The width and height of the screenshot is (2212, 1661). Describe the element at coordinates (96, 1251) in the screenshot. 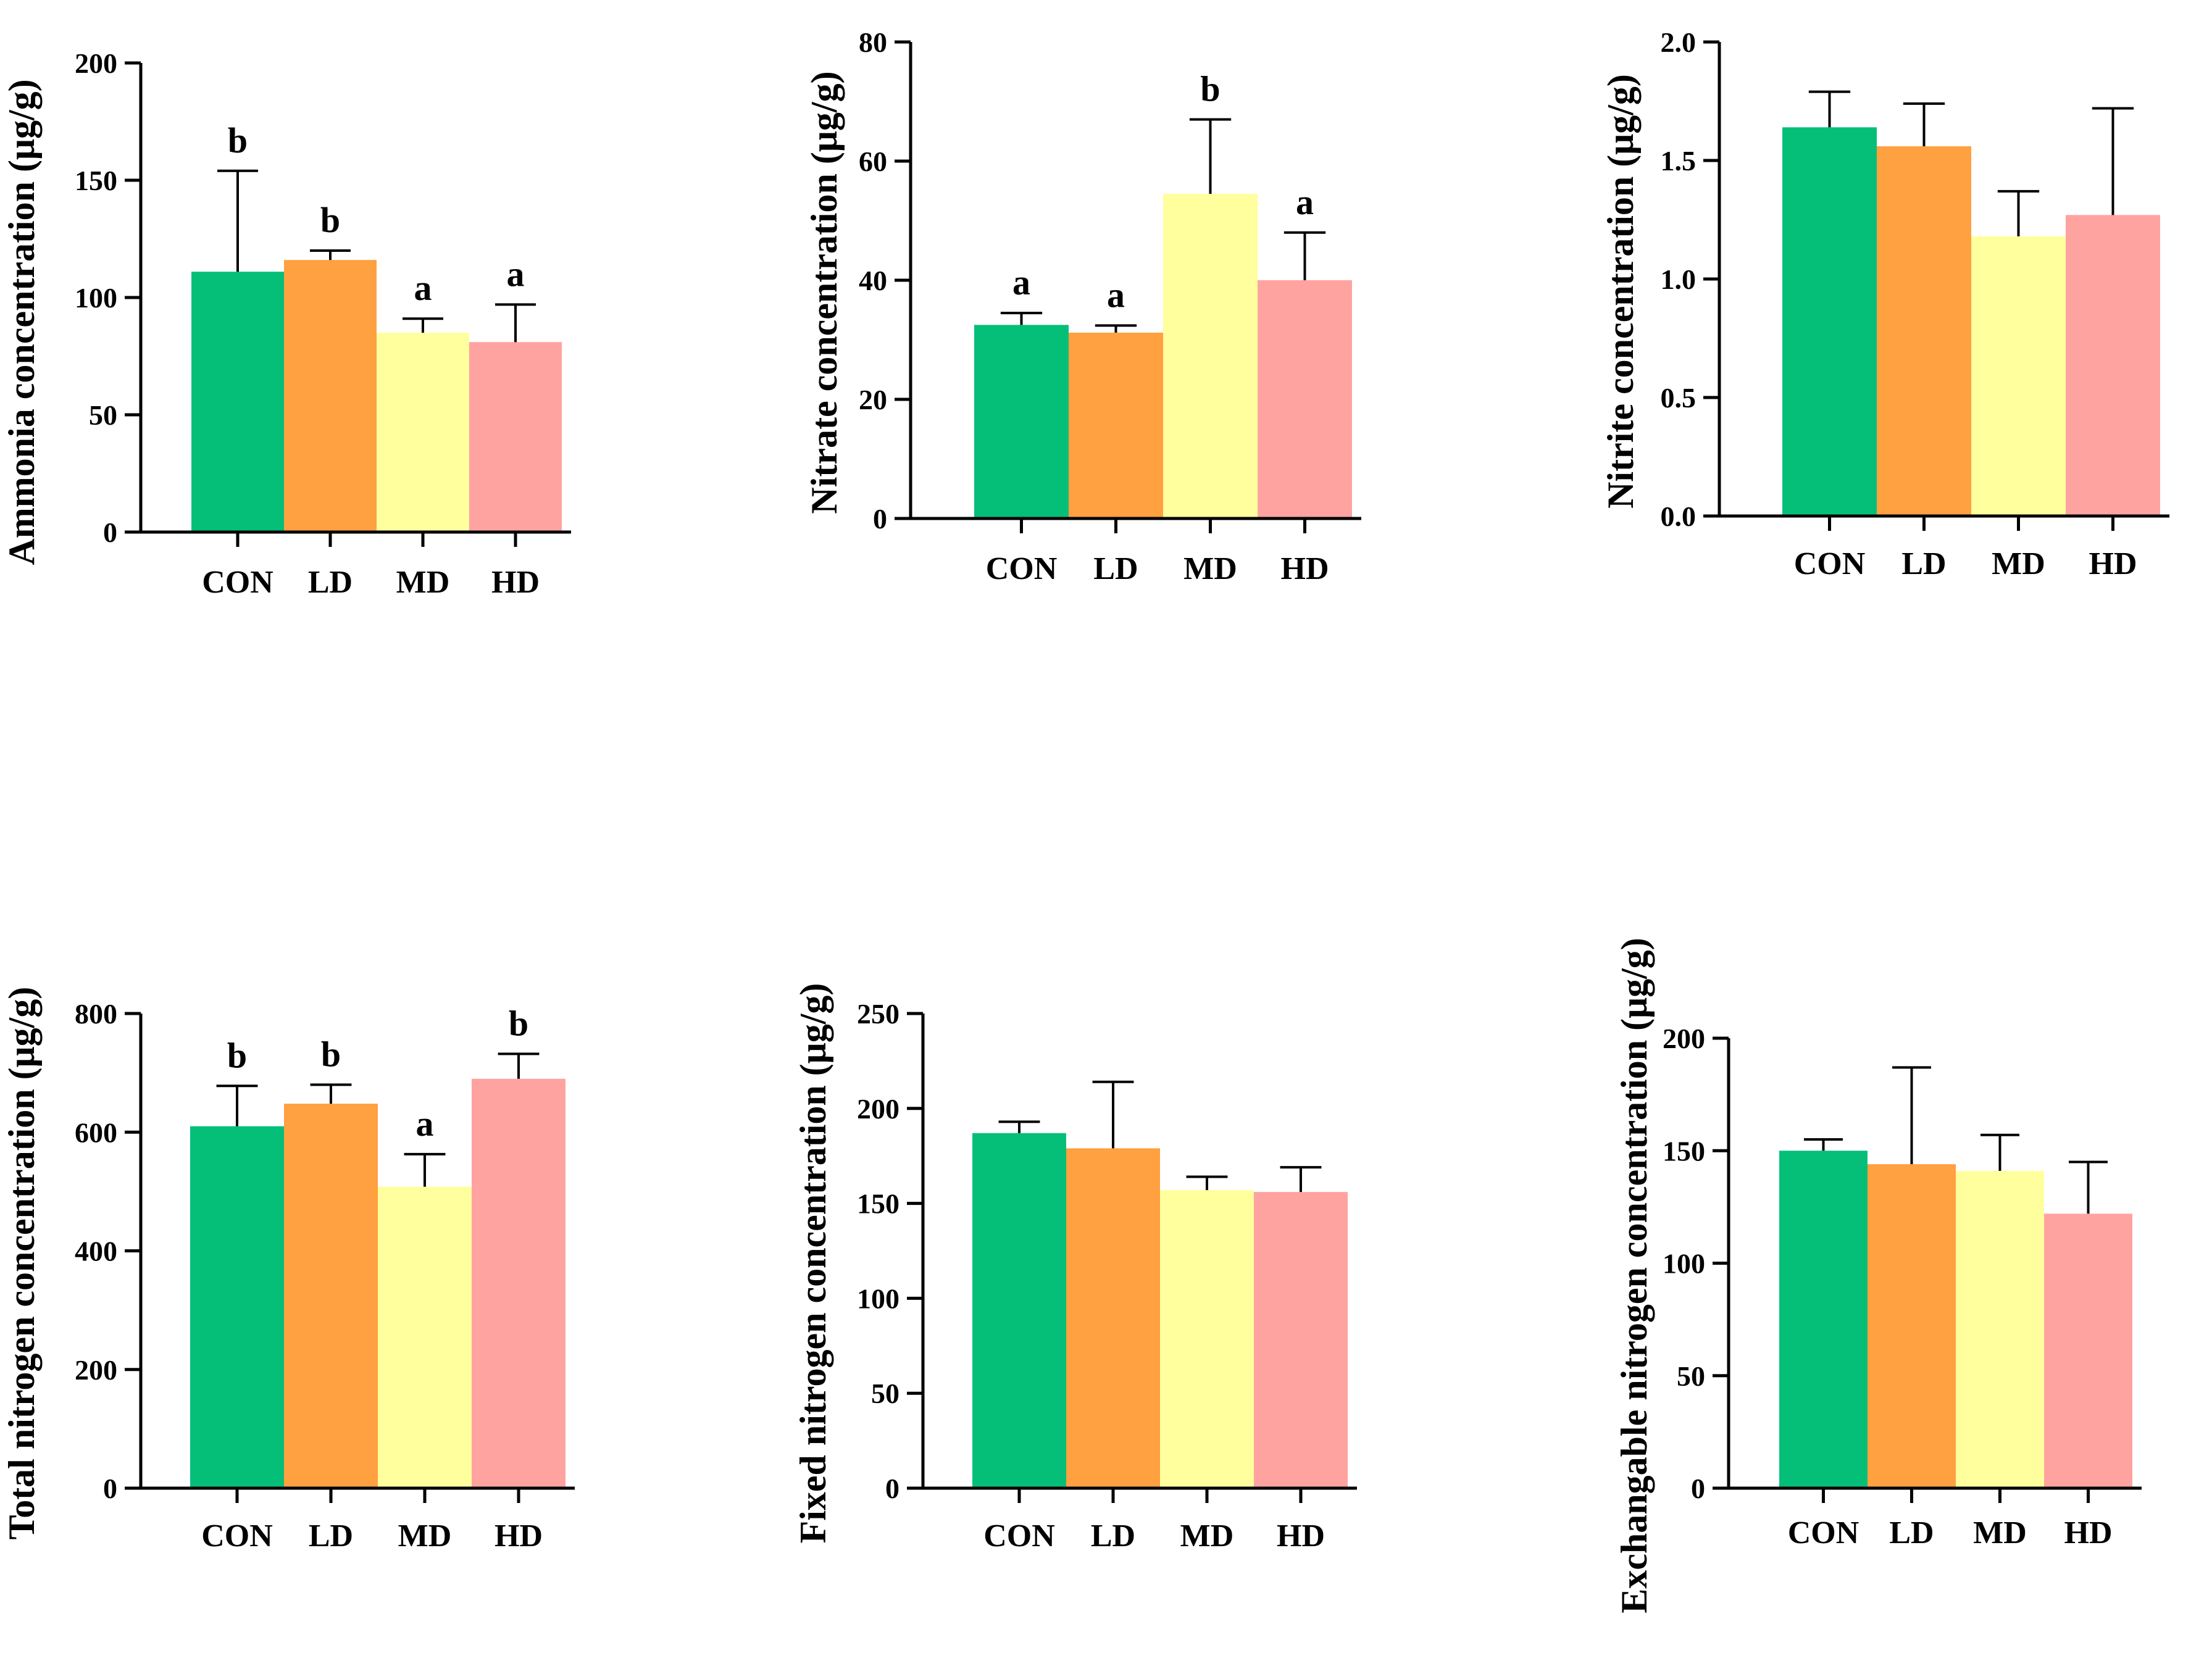

I see `y-tick-label: 400` at that location.